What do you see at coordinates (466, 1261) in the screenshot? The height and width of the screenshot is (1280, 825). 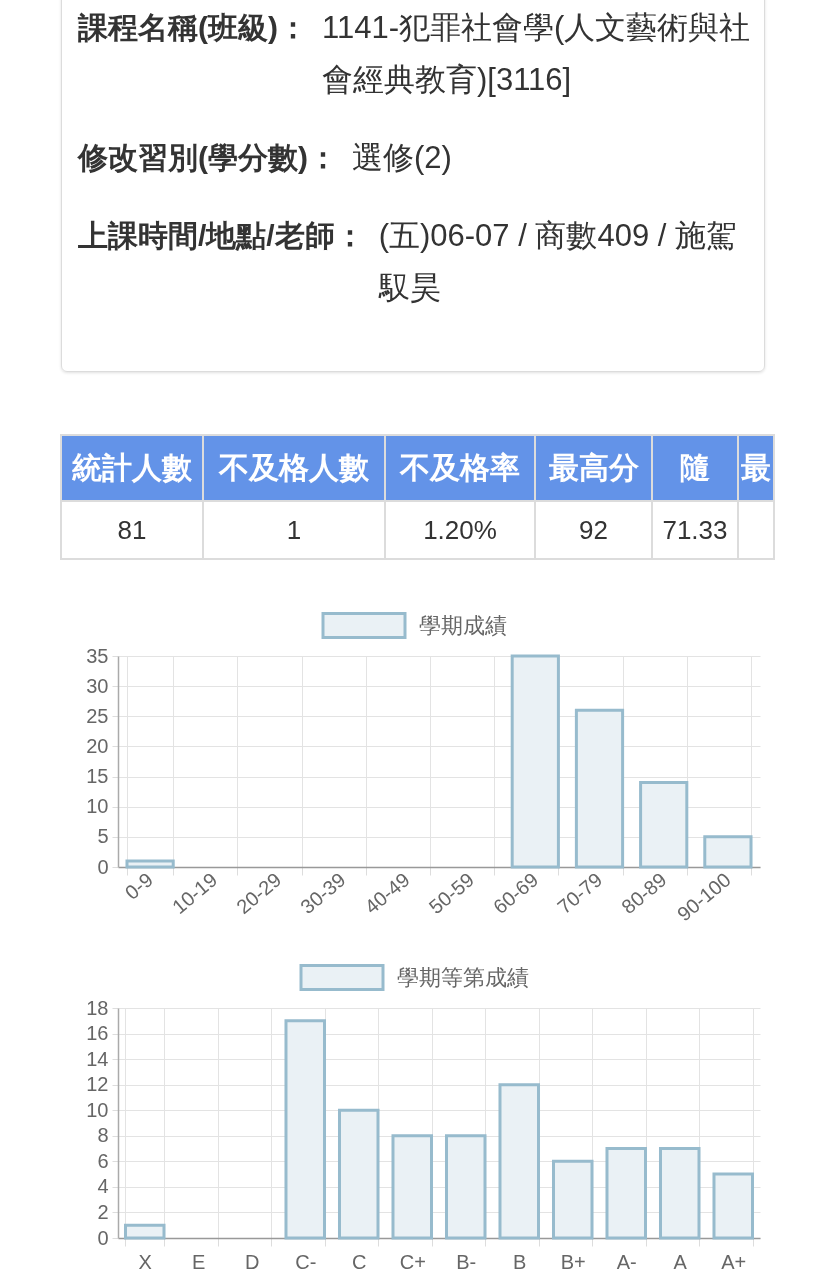 I see `x-tick-label: B-` at bounding box center [466, 1261].